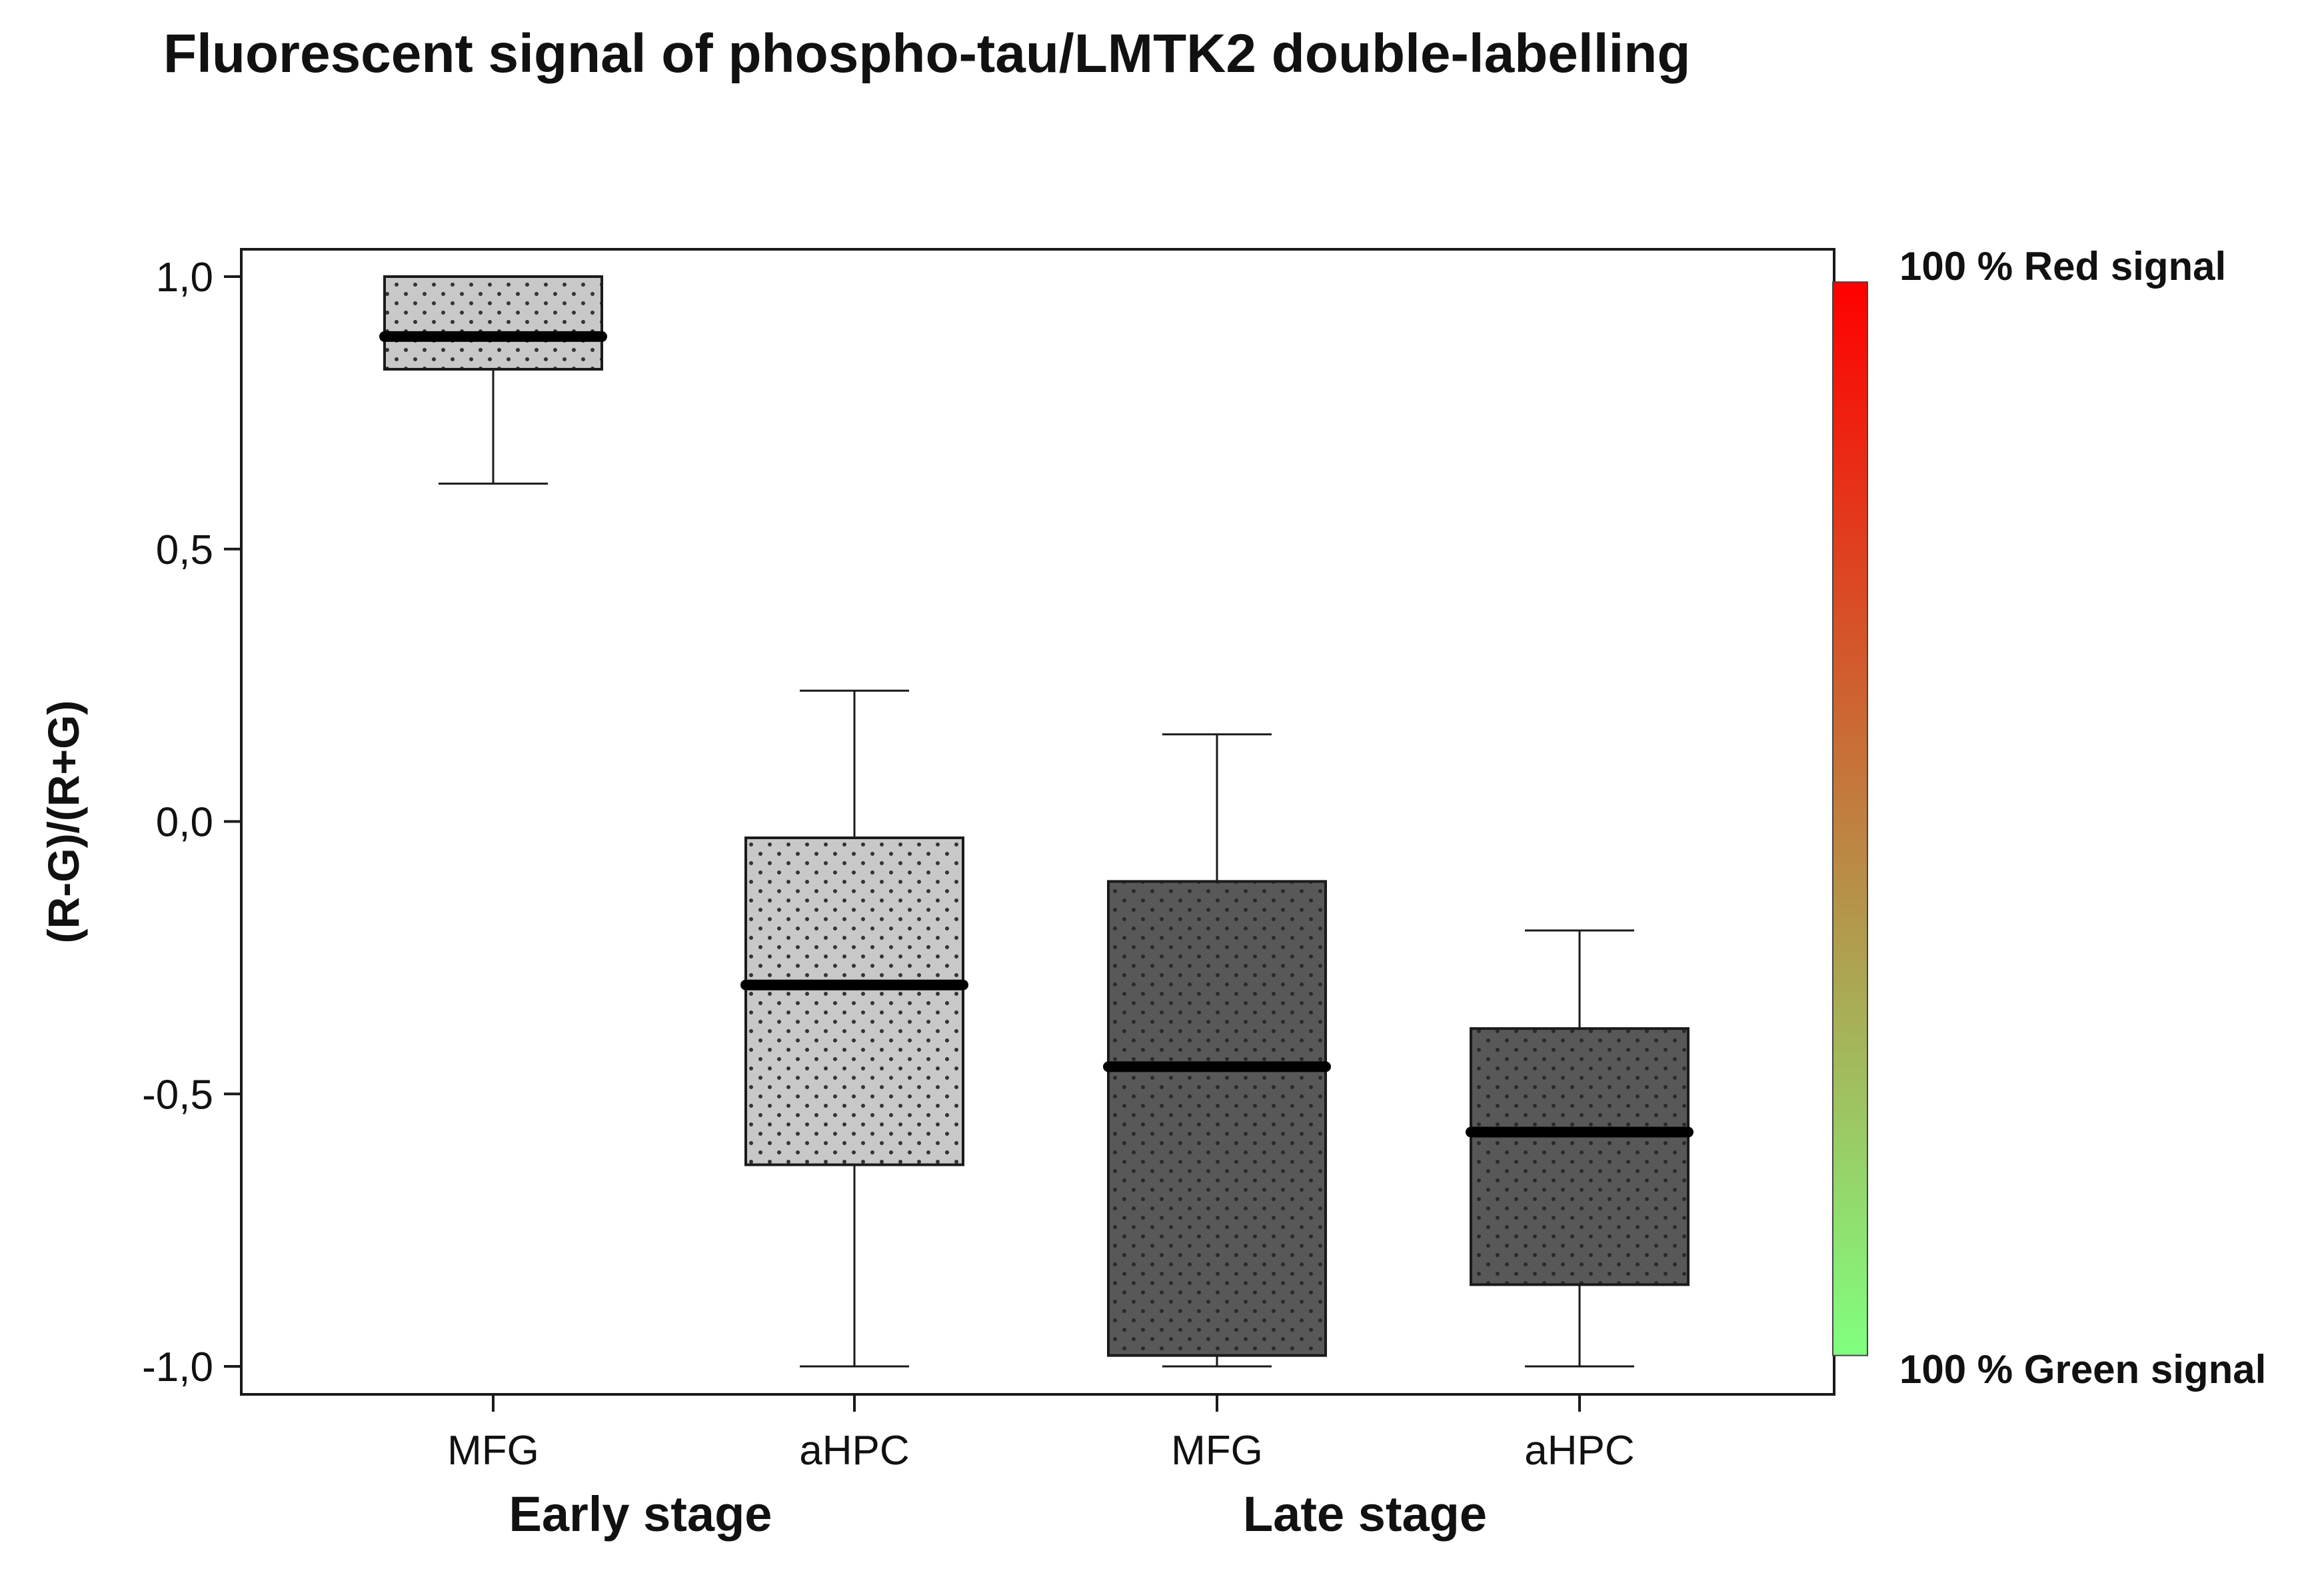 Image resolution: width=2324 pixels, height=1571 pixels. Describe the element at coordinates (2082, 1369) in the screenshot. I see `colorbar-bottom-label: 100 % Green signal` at that location.